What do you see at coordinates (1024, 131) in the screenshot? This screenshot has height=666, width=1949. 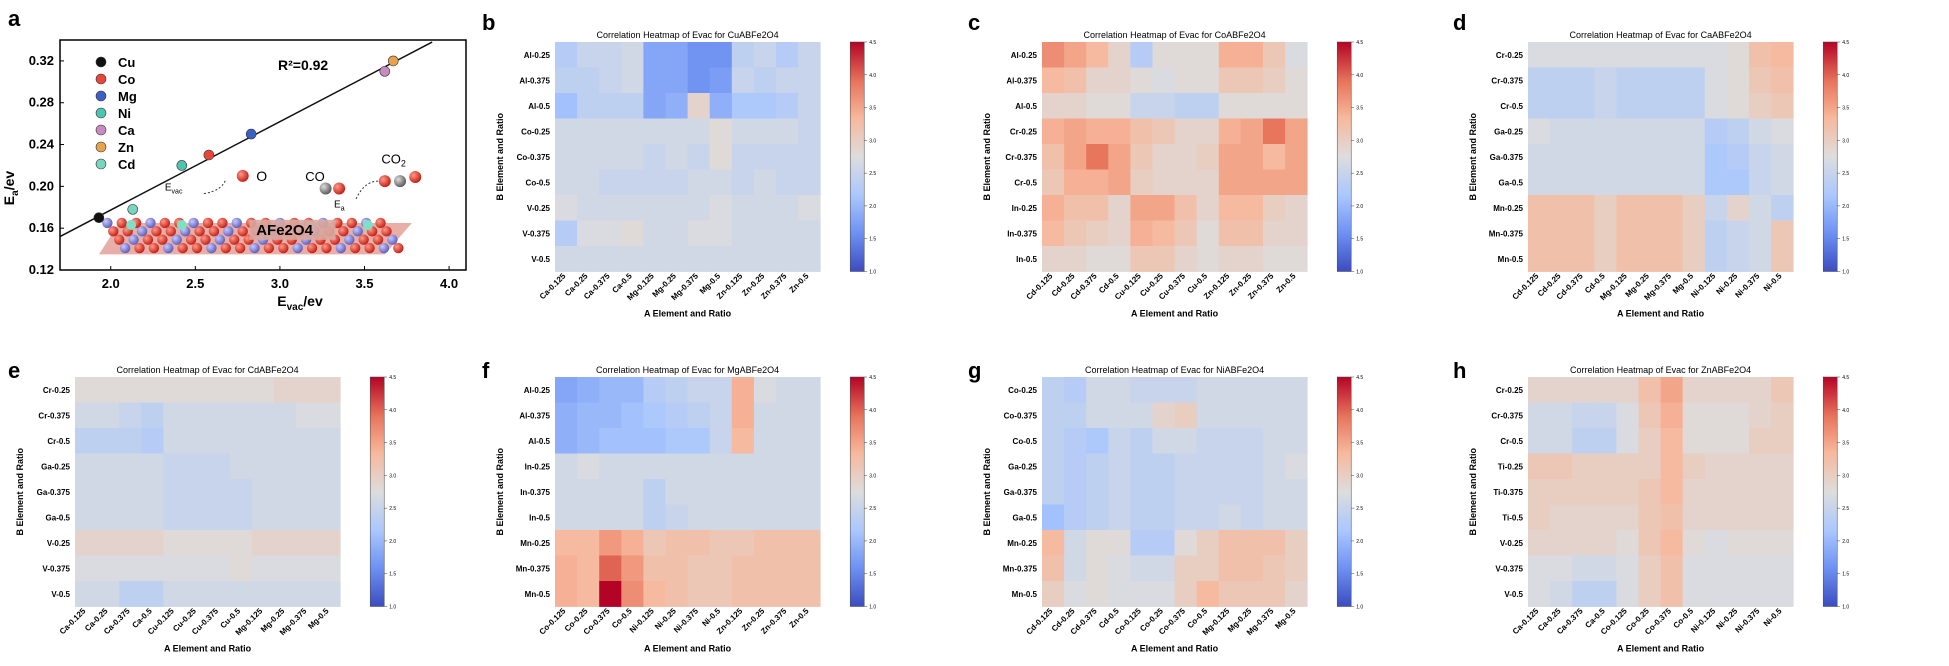 I see `y-tick-label: Cr-0.25` at bounding box center [1024, 131].